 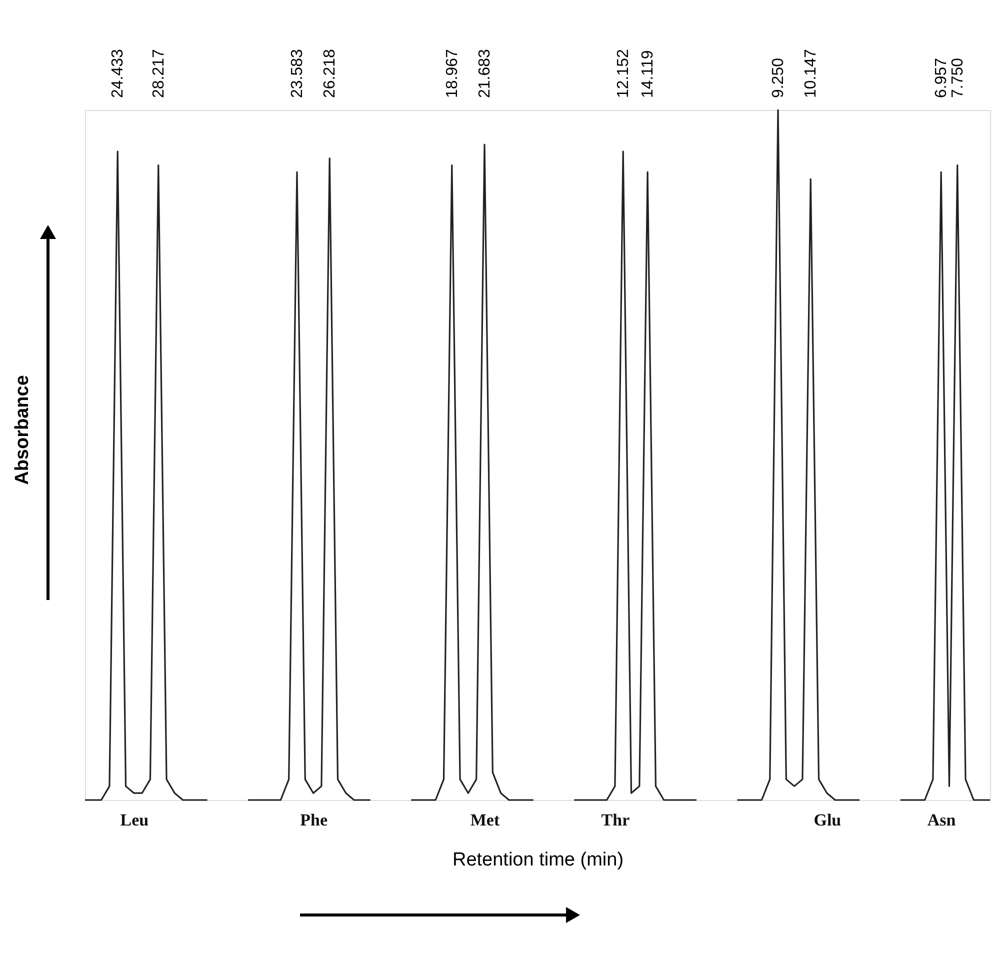 What do you see at coordinates (485, 73) in the screenshot?
I see `text: 21.683` at bounding box center [485, 73].